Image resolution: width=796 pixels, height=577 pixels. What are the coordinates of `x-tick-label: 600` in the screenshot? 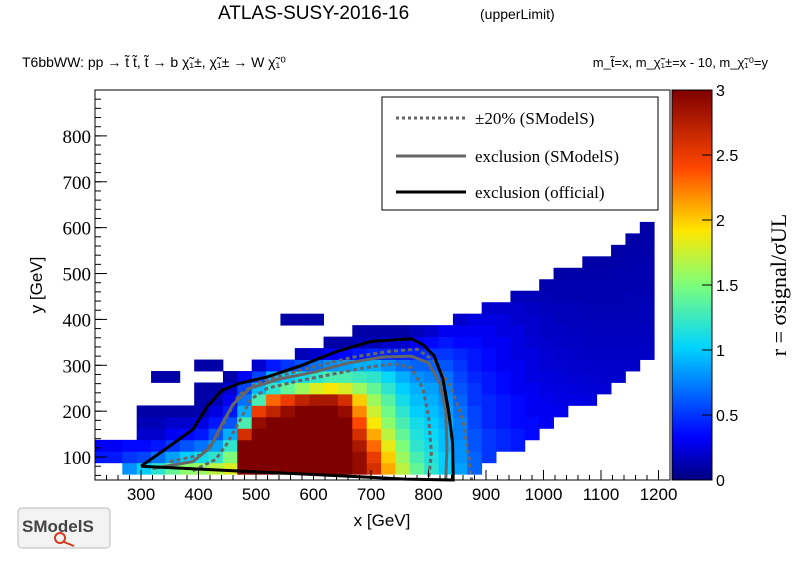 It's located at (313, 494).